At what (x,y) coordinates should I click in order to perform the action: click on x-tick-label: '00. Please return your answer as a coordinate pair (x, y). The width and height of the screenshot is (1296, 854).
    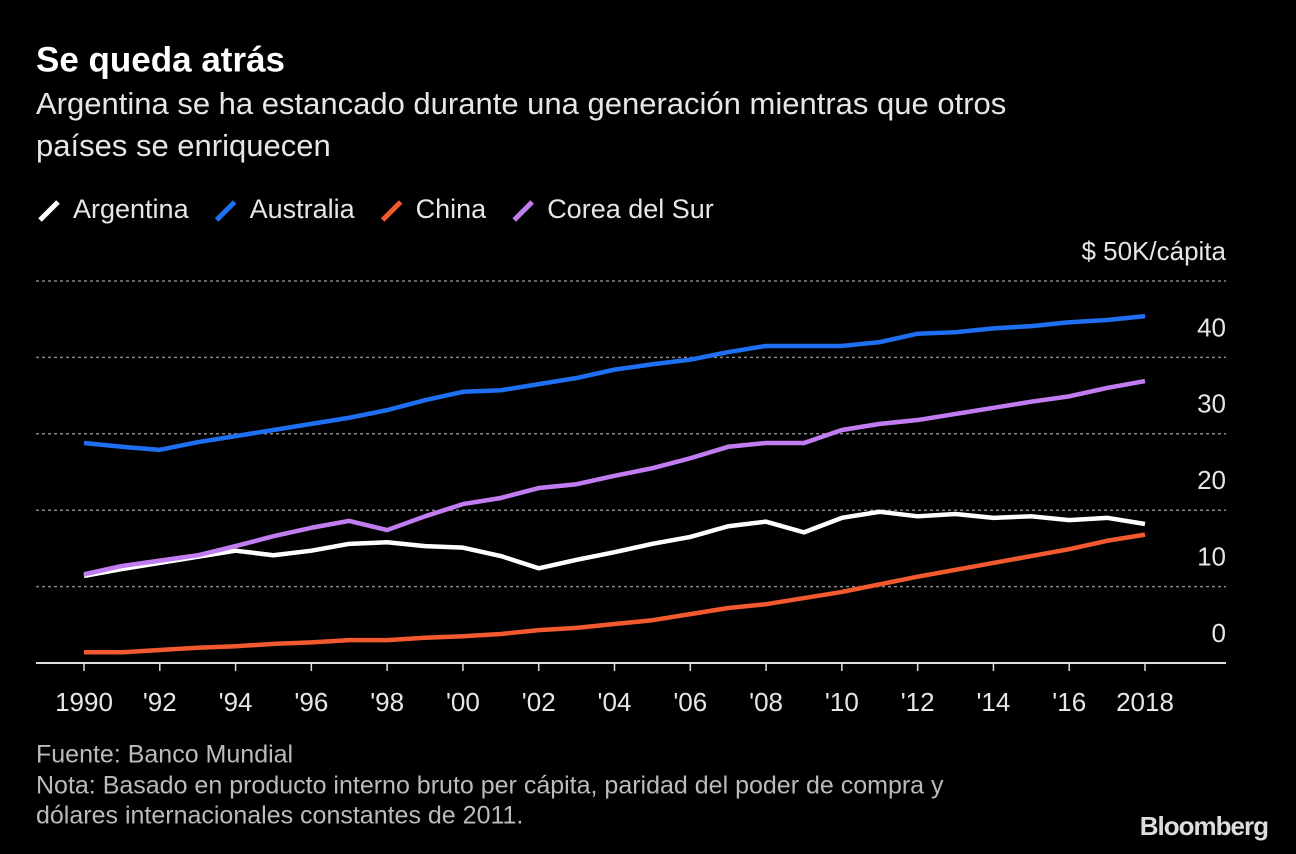
    Looking at the image, I should click on (463, 702).